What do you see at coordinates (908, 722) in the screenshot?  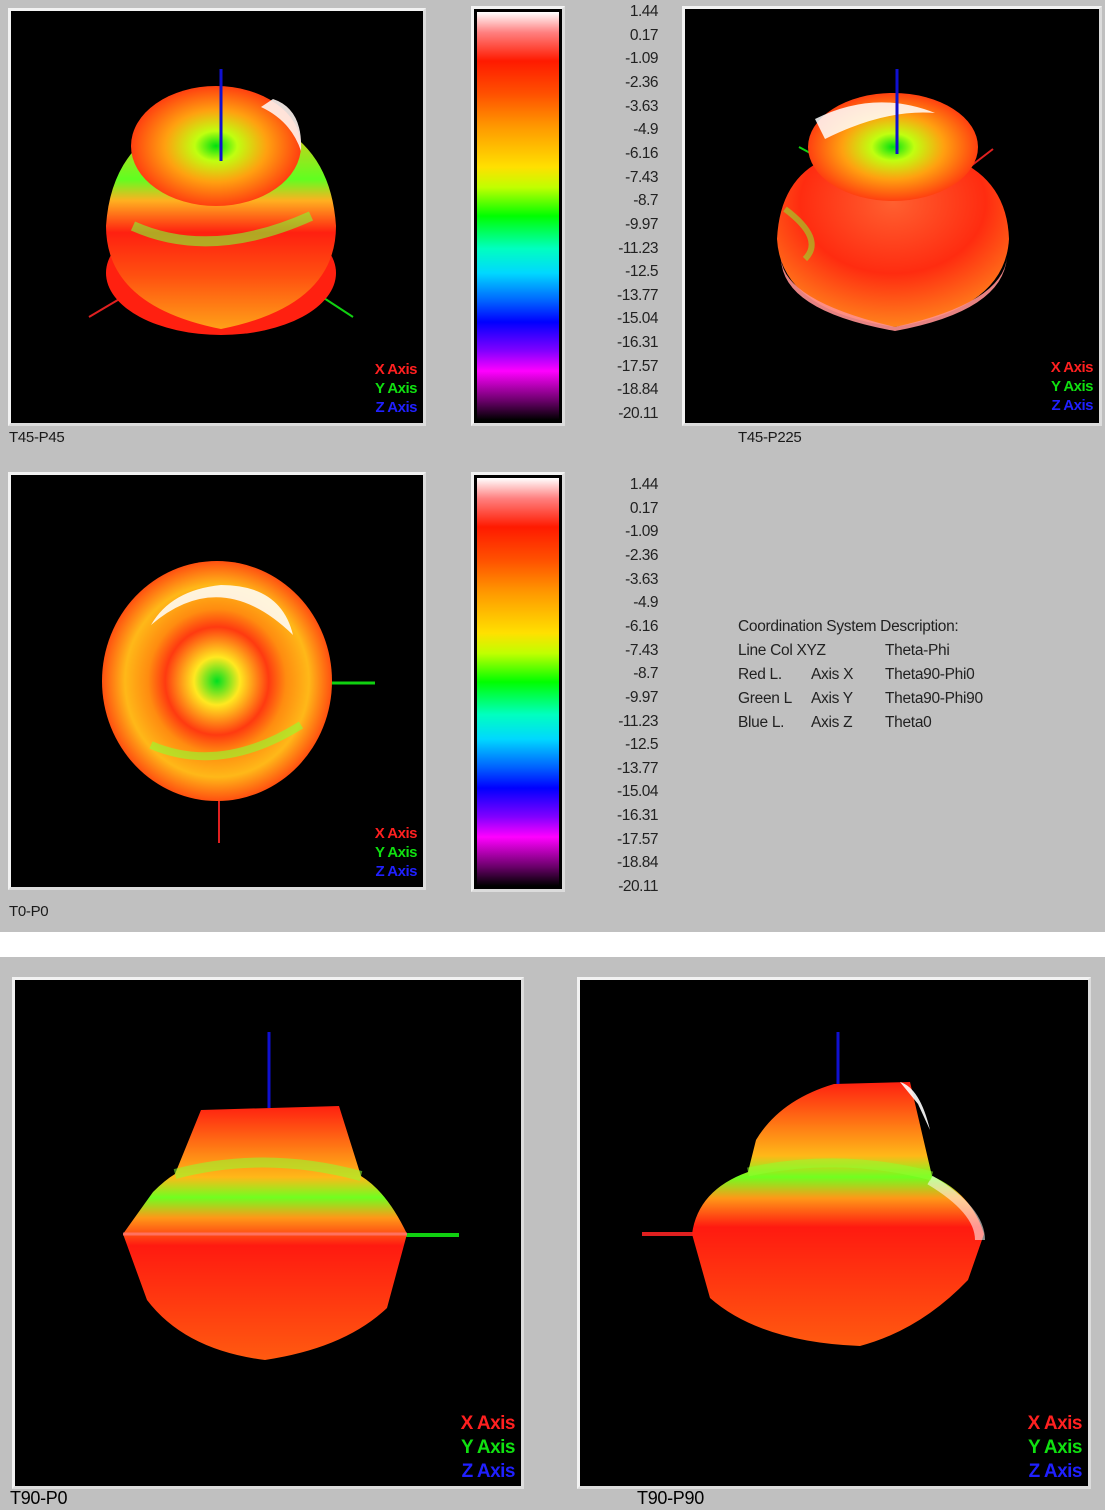 I see `description-row-angle: Theta0` at bounding box center [908, 722].